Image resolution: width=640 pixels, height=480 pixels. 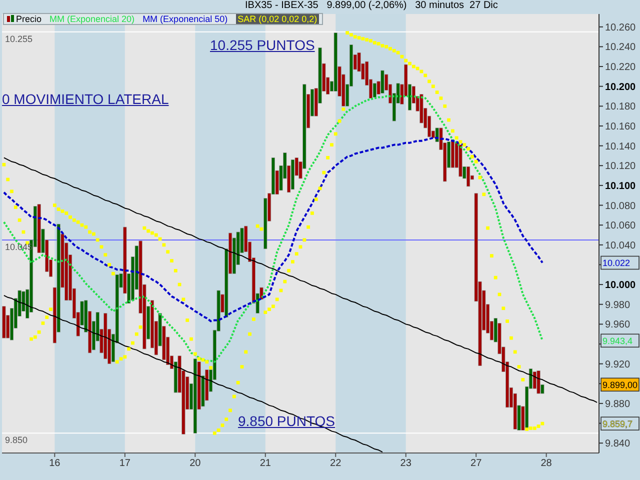 What do you see at coordinates (406, 464) in the screenshot?
I see `x-tick-label: 23` at bounding box center [406, 464].